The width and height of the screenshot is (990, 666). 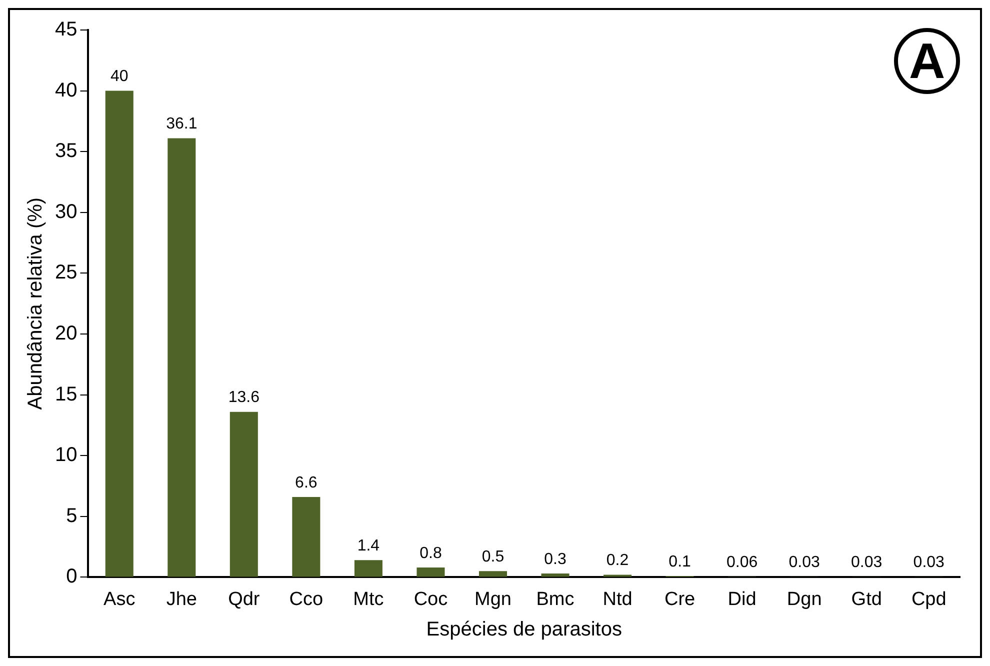 I want to click on y-tick-label: 20, so click(x=66, y=333).